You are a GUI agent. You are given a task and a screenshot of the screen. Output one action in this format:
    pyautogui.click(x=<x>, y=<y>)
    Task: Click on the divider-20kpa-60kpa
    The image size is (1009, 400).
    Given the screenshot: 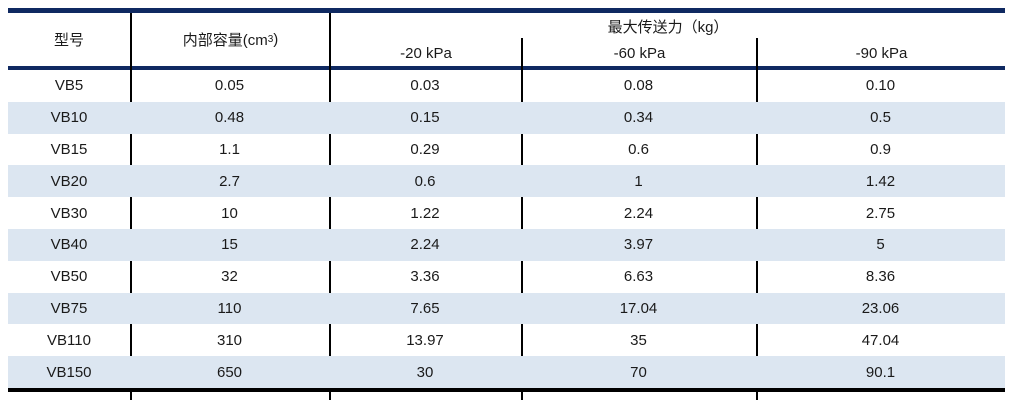 What is the action you would take?
    pyautogui.click(x=522, y=219)
    